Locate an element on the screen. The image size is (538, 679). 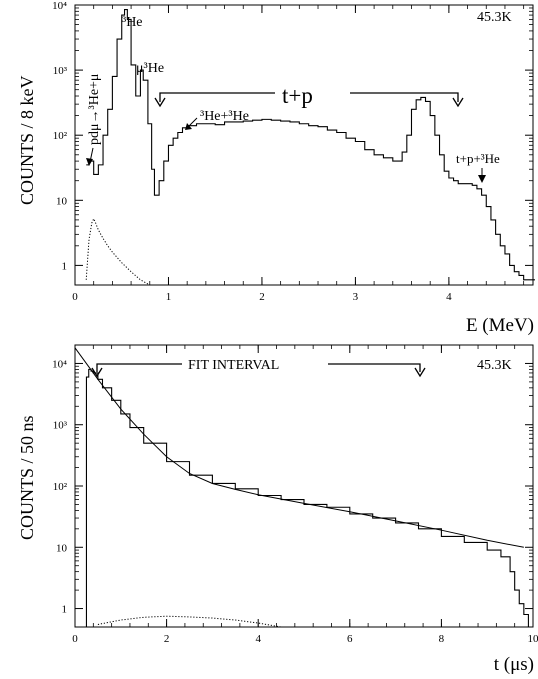
x-tick-label: 1 is located at coordinates (169, 297).